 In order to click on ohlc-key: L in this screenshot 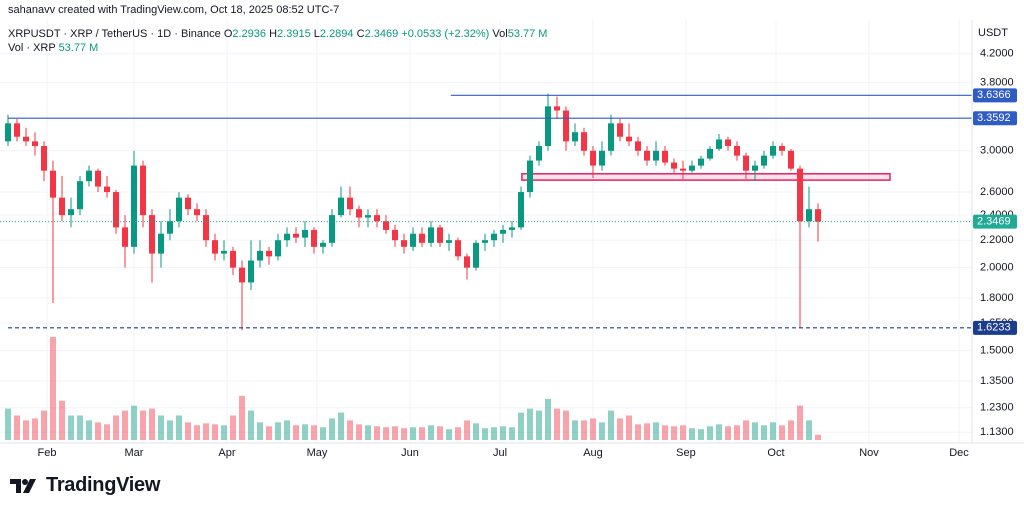, I will do `click(316, 34)`.